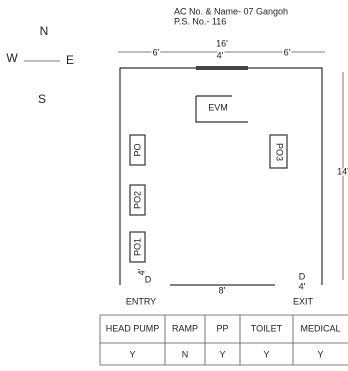 This screenshot has height=371, width=348. What do you see at coordinates (44, 31) in the screenshot?
I see `compass-n: N` at bounding box center [44, 31].